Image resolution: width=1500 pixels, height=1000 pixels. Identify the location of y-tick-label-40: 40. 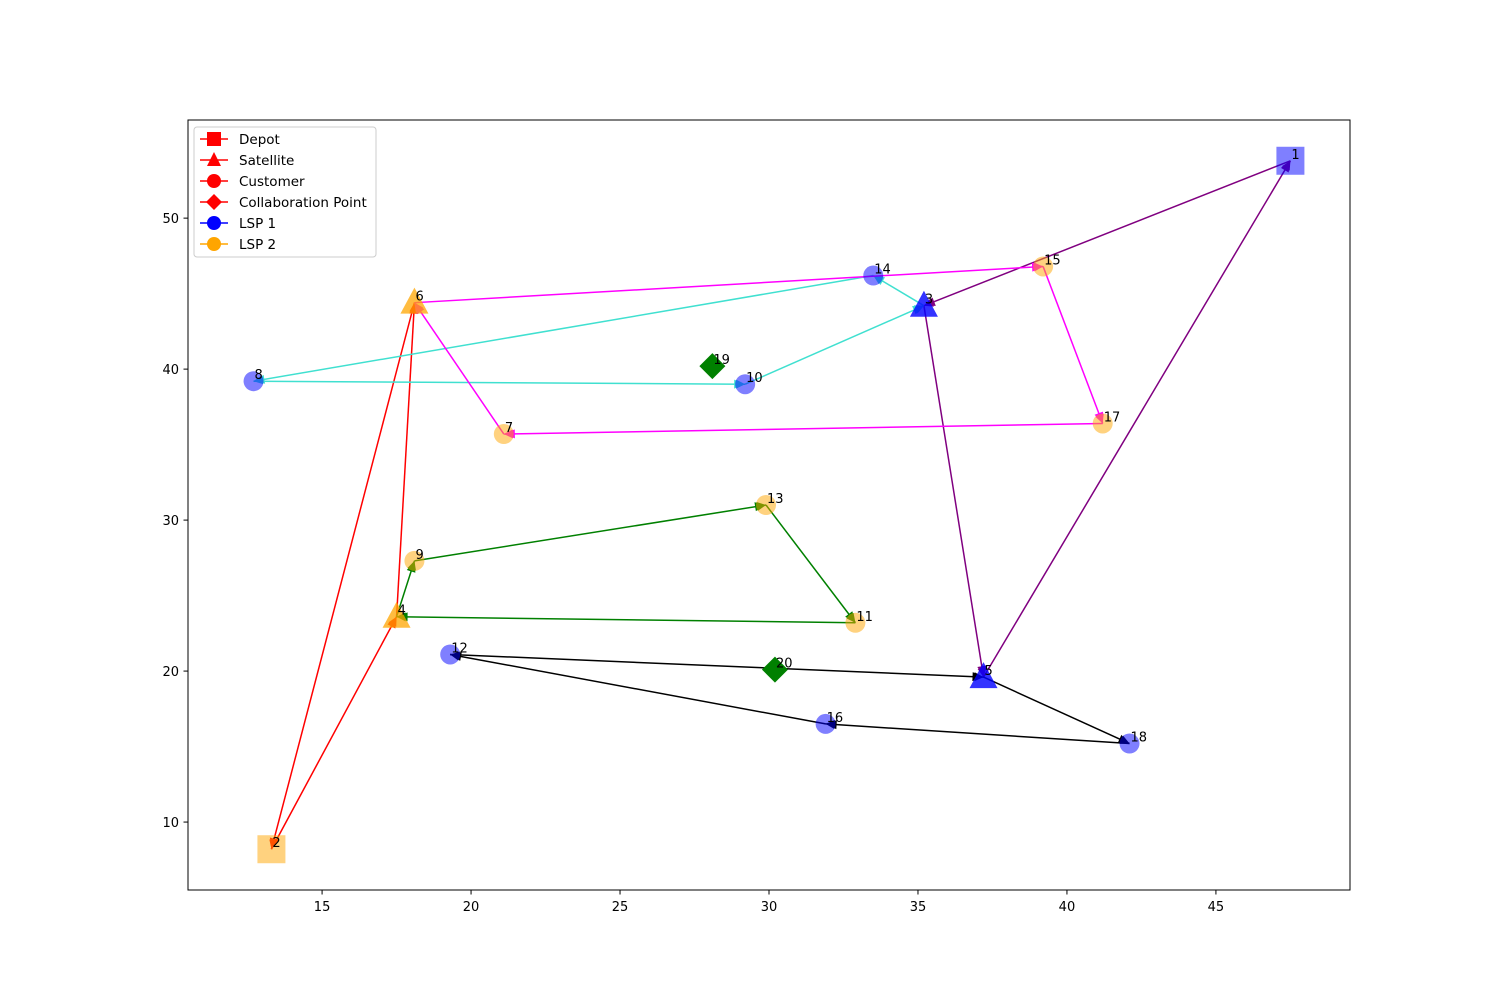
(170, 370).